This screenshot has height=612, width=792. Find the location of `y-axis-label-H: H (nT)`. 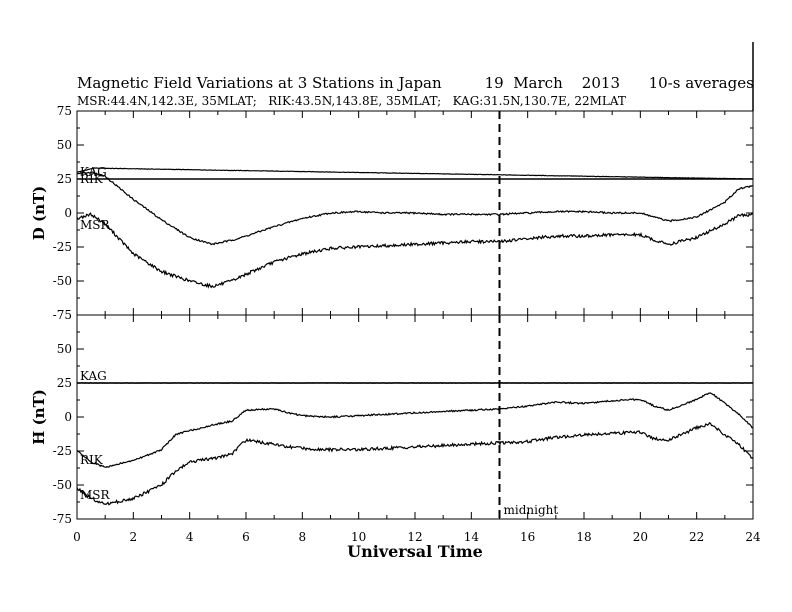

y-axis-label-H: H (nT) is located at coordinates (39, 417).